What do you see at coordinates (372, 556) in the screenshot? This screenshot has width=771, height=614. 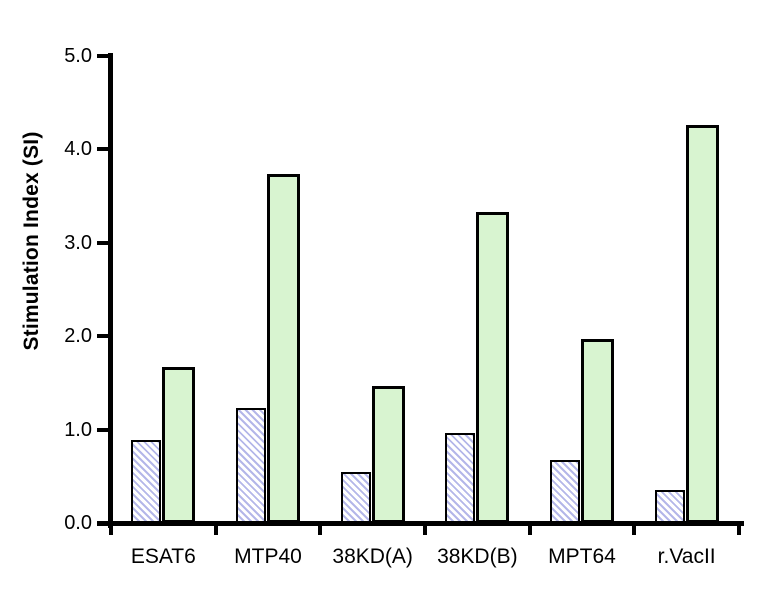 I see `x-category-label-38kd-a-: 38KD(A)` at bounding box center [372, 556].